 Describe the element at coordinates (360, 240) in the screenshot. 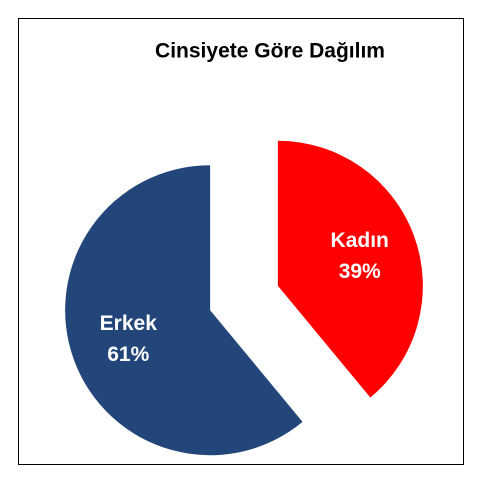

I see `slice-label: Kadın` at that location.